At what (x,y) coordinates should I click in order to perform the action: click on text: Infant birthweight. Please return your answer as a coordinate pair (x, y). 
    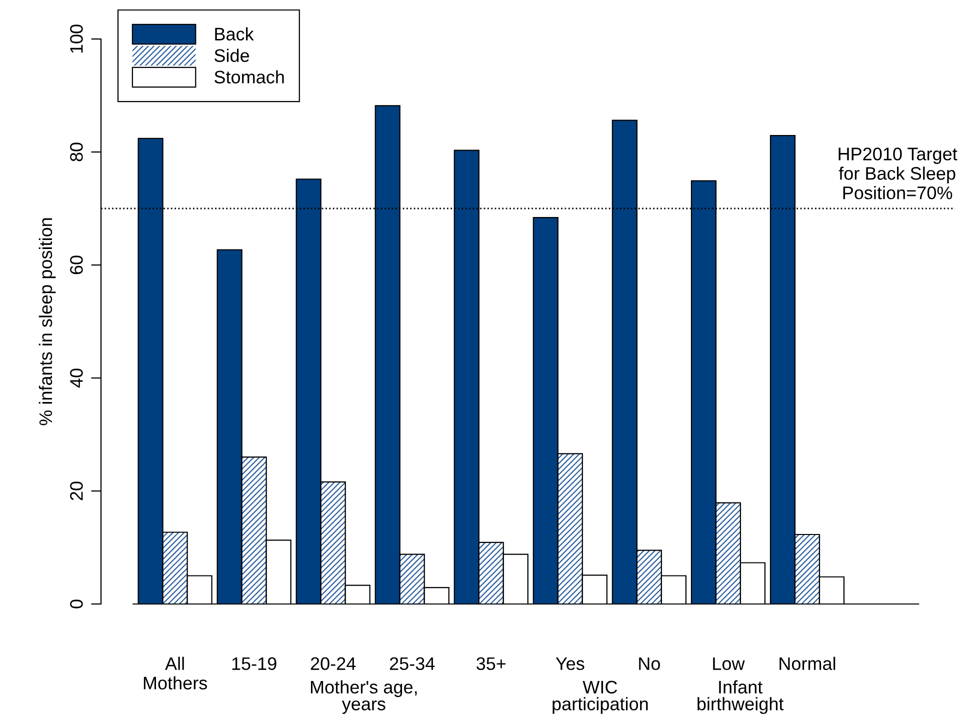
    Looking at the image, I should click on (741, 697).